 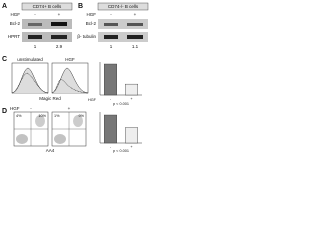 I want to click on cell-type: CD74+ B cells, so click(x=47, y=6).